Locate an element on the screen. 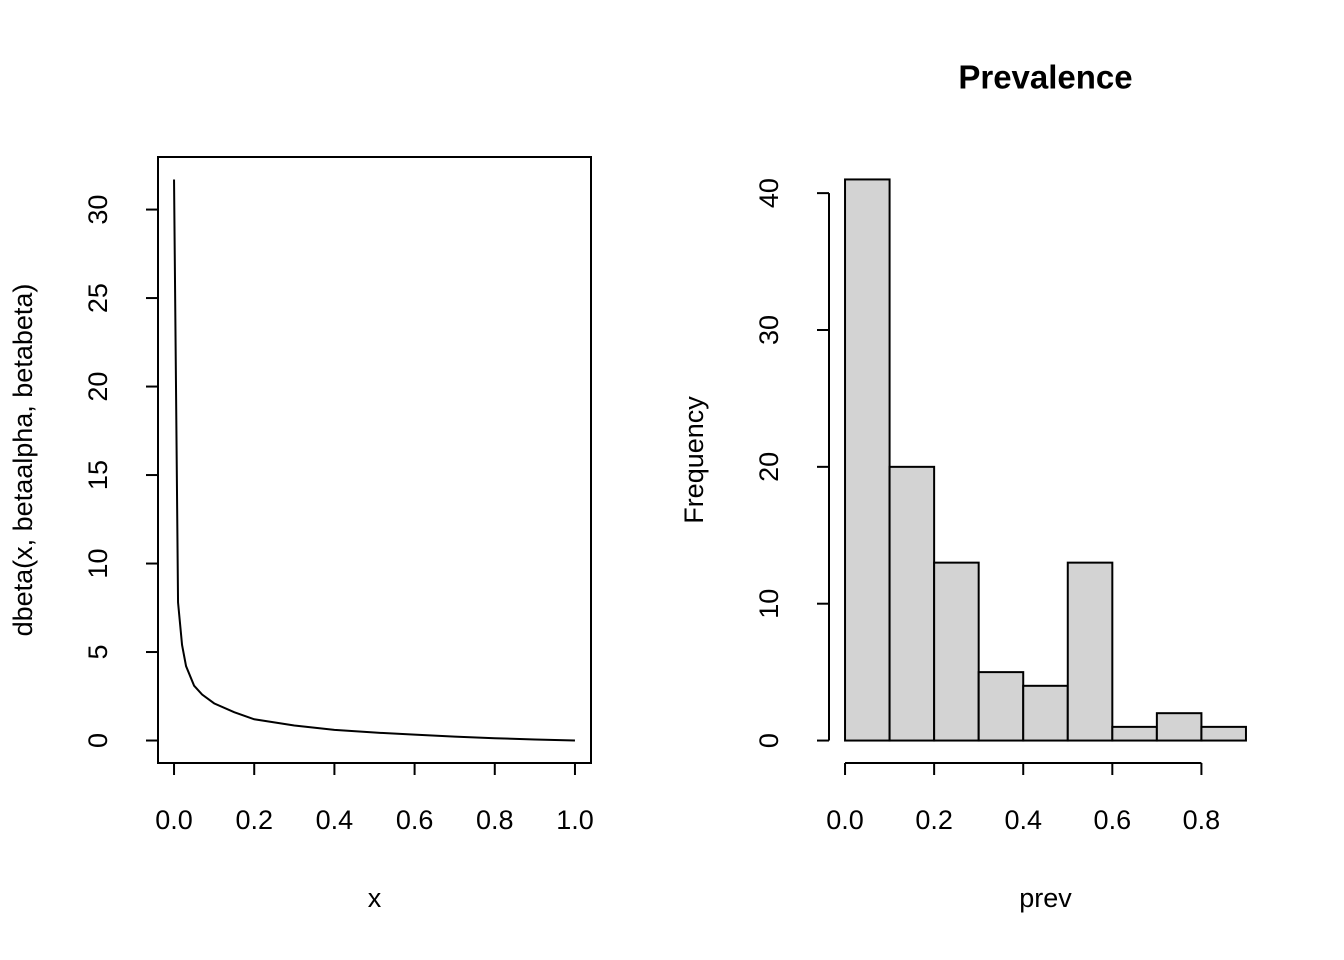 The width and height of the screenshot is (1344, 960). y-axis-label: Frequency is located at coordinates (694, 460).